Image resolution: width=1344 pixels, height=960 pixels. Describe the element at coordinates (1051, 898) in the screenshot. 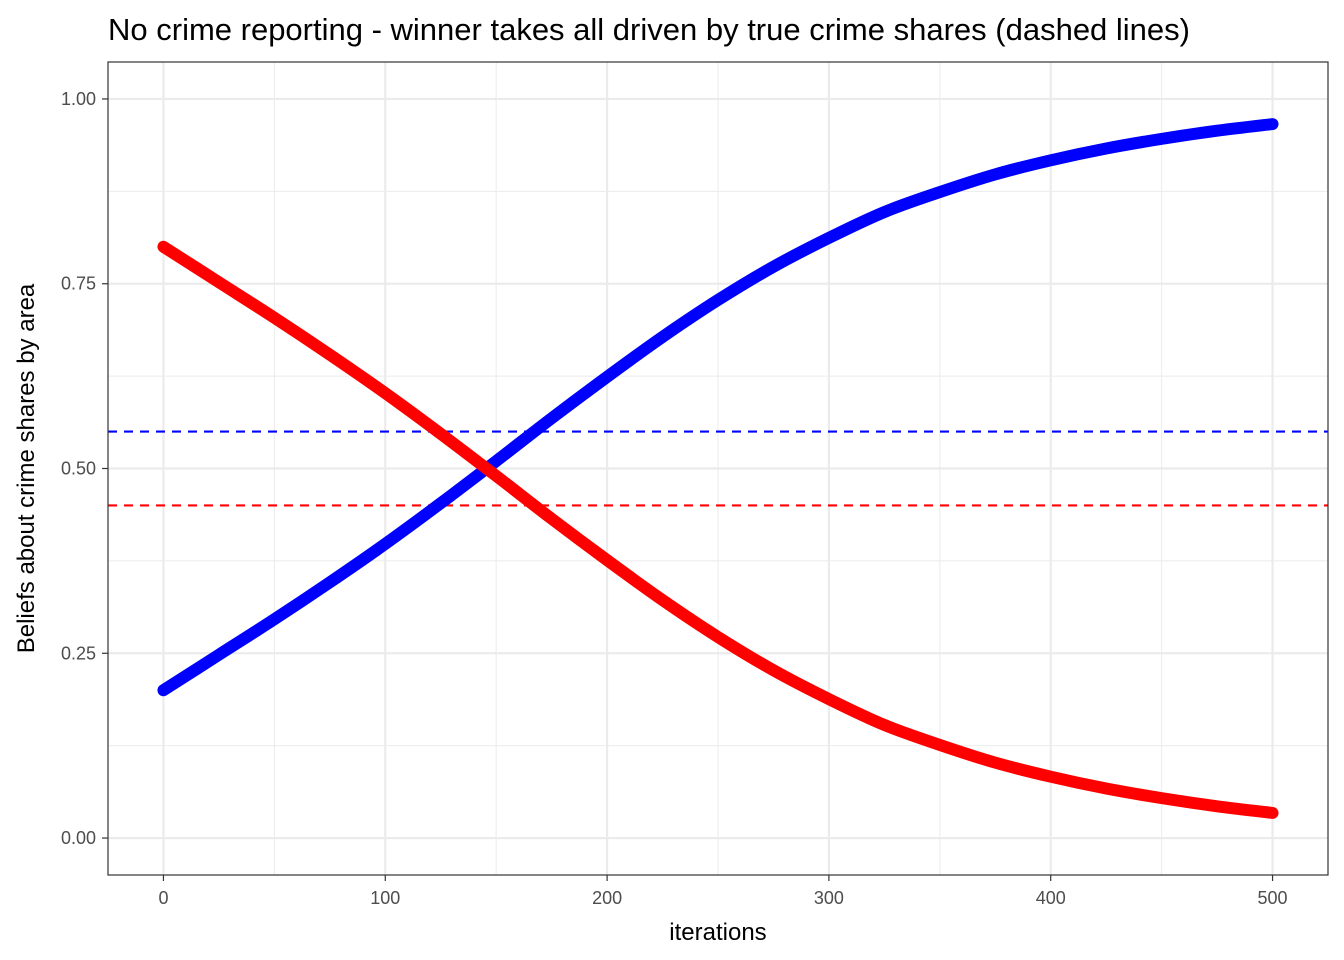

I see `x-tick-label: 400` at that location.